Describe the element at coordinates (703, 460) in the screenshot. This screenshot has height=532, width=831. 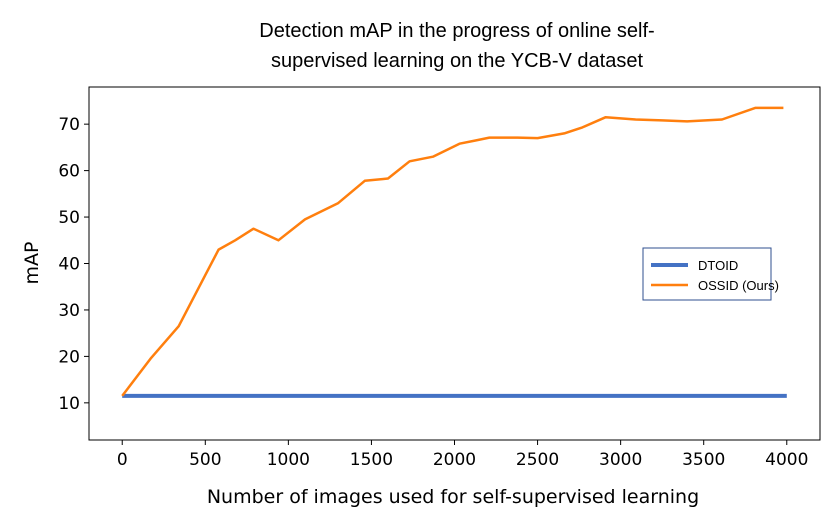
I see `x-tick-label: 3500` at that location.